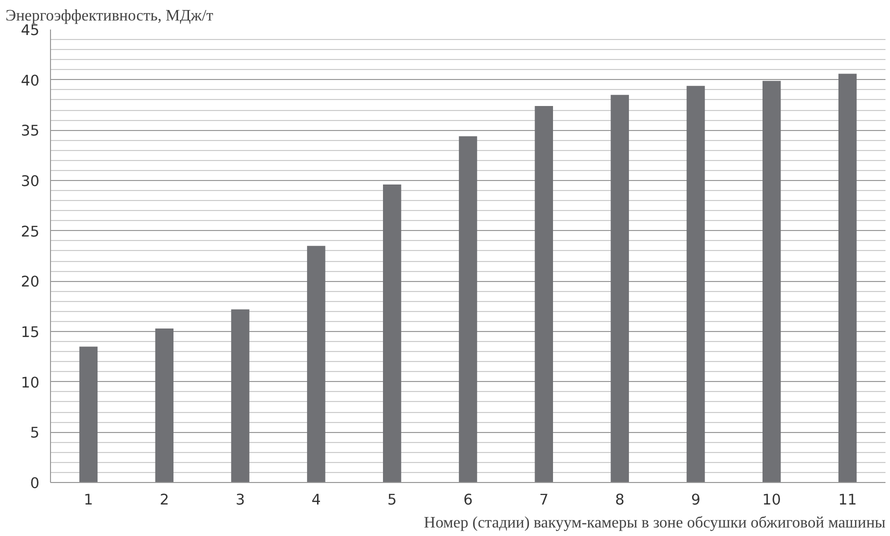 The image size is (890, 536). I want to click on y-tick-label: 25, so click(30, 231).